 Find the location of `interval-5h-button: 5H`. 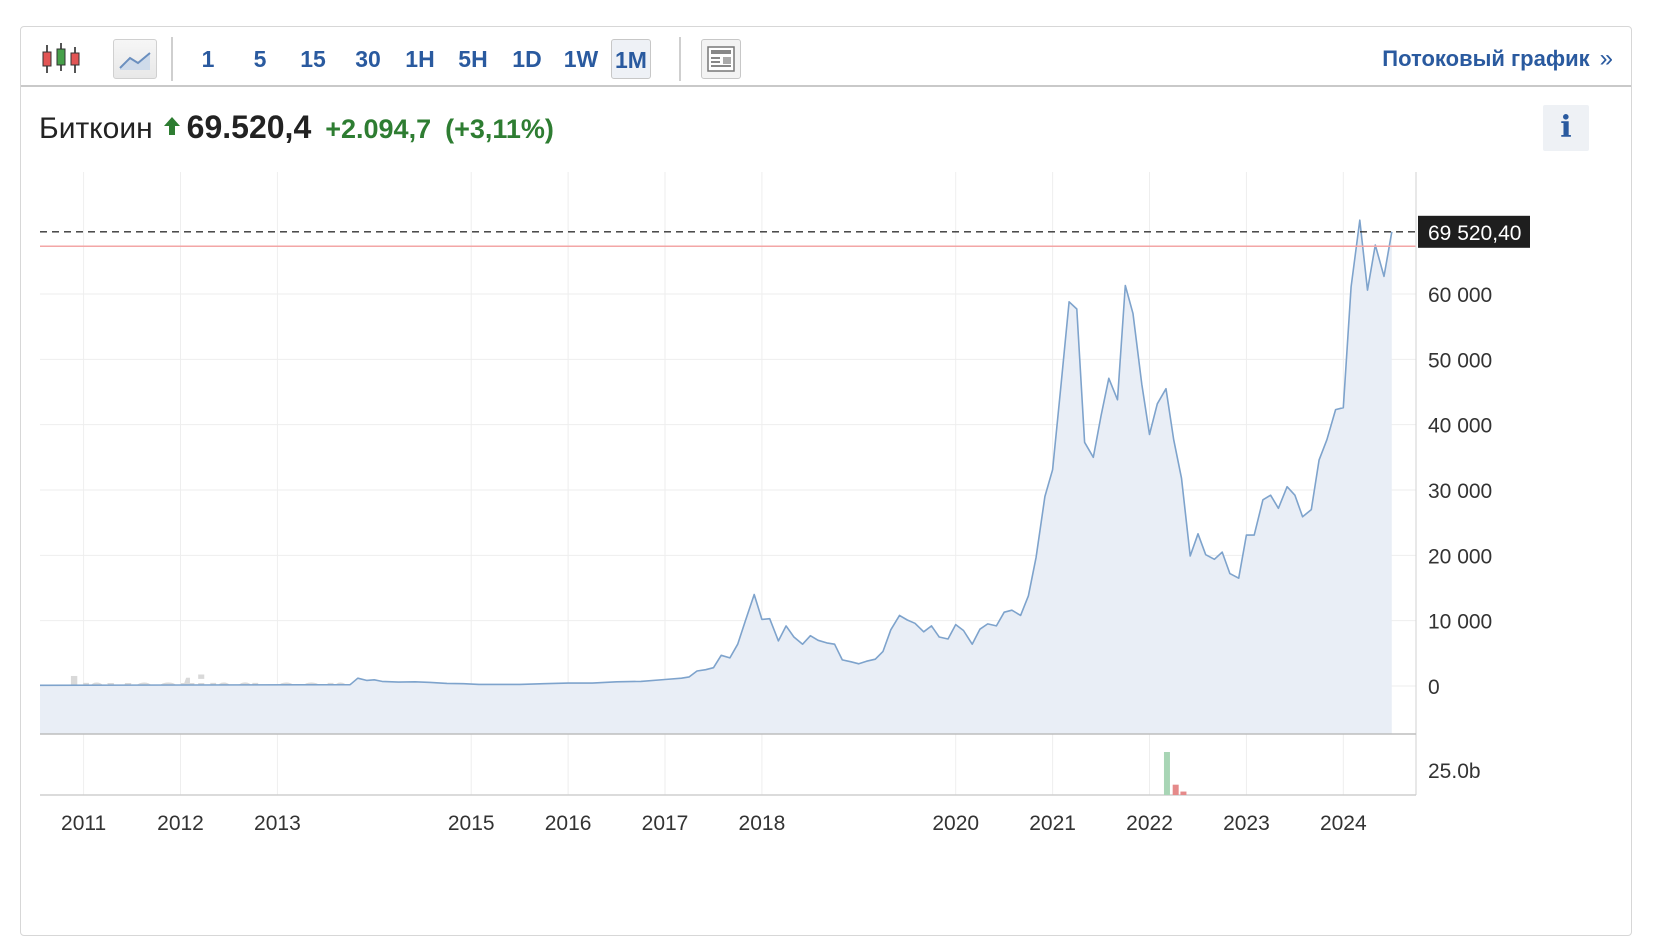

interval-5h-button: 5H is located at coordinates (473, 59).